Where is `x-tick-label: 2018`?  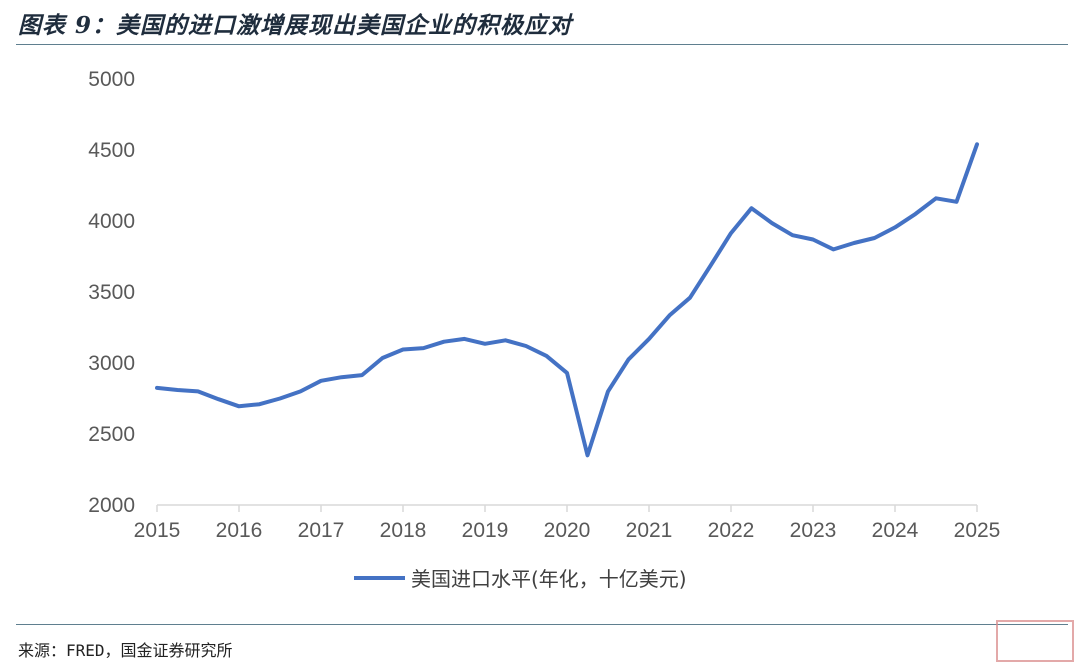 x-tick-label: 2018 is located at coordinates (403, 530).